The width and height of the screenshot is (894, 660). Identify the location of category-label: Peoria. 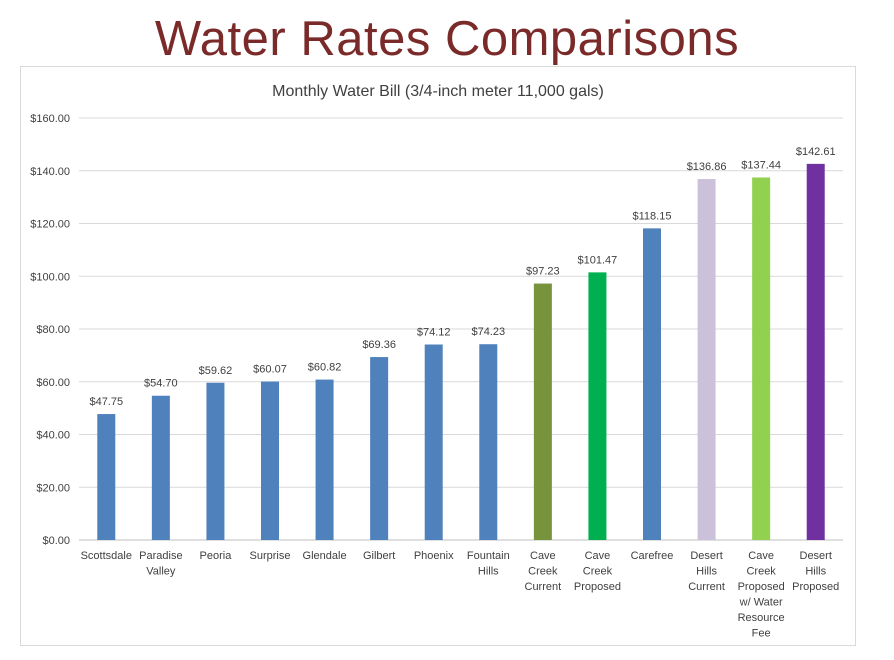
(216, 556).